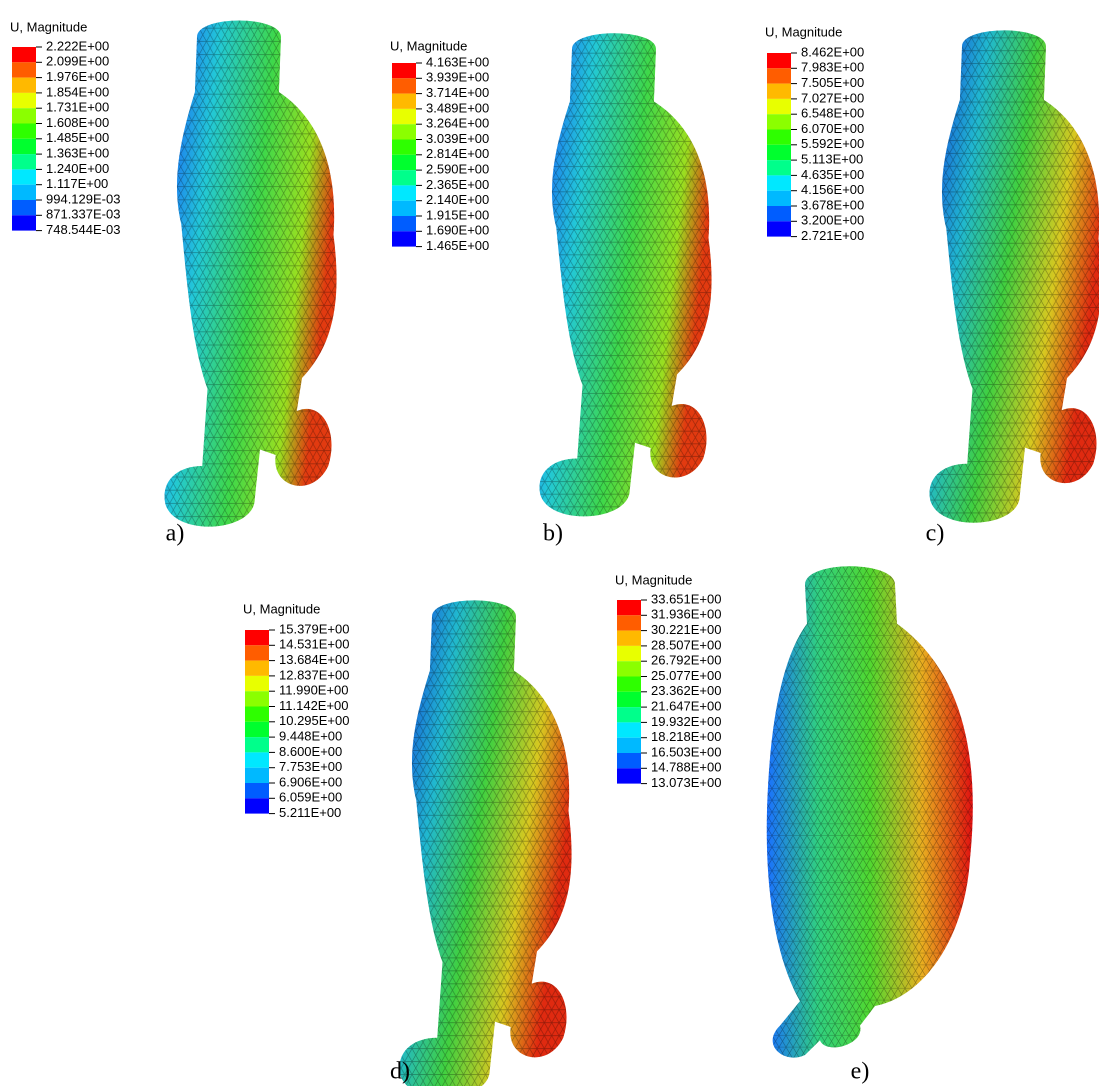 Image resolution: width=1099 pixels, height=1086 pixels. Describe the element at coordinates (457, 169) in the screenshot. I see `legend-label: 2.590E+00` at that location.